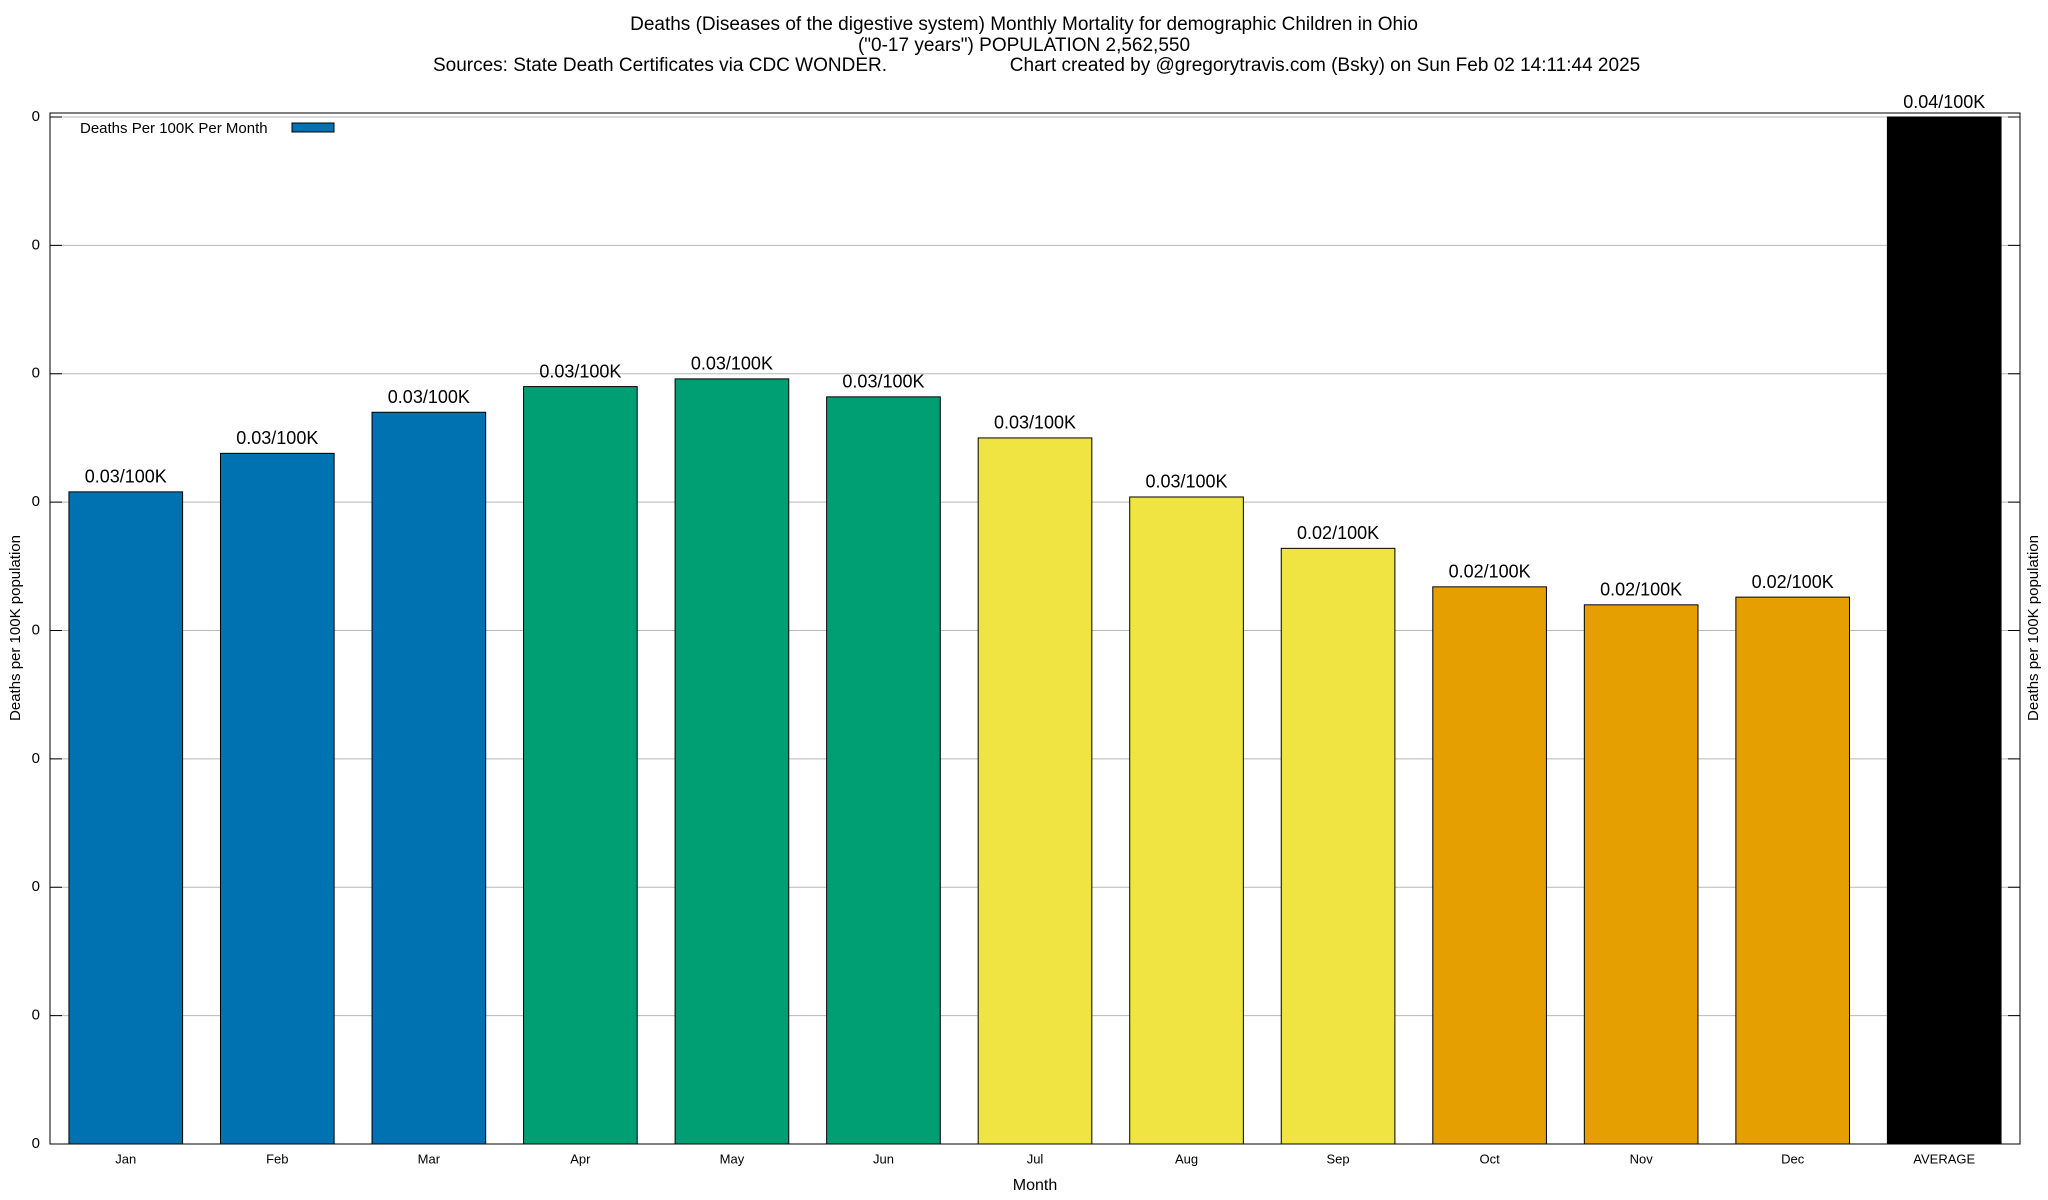 This screenshot has width=2048, height=1200. I want to click on legend-swatch, so click(313, 127).